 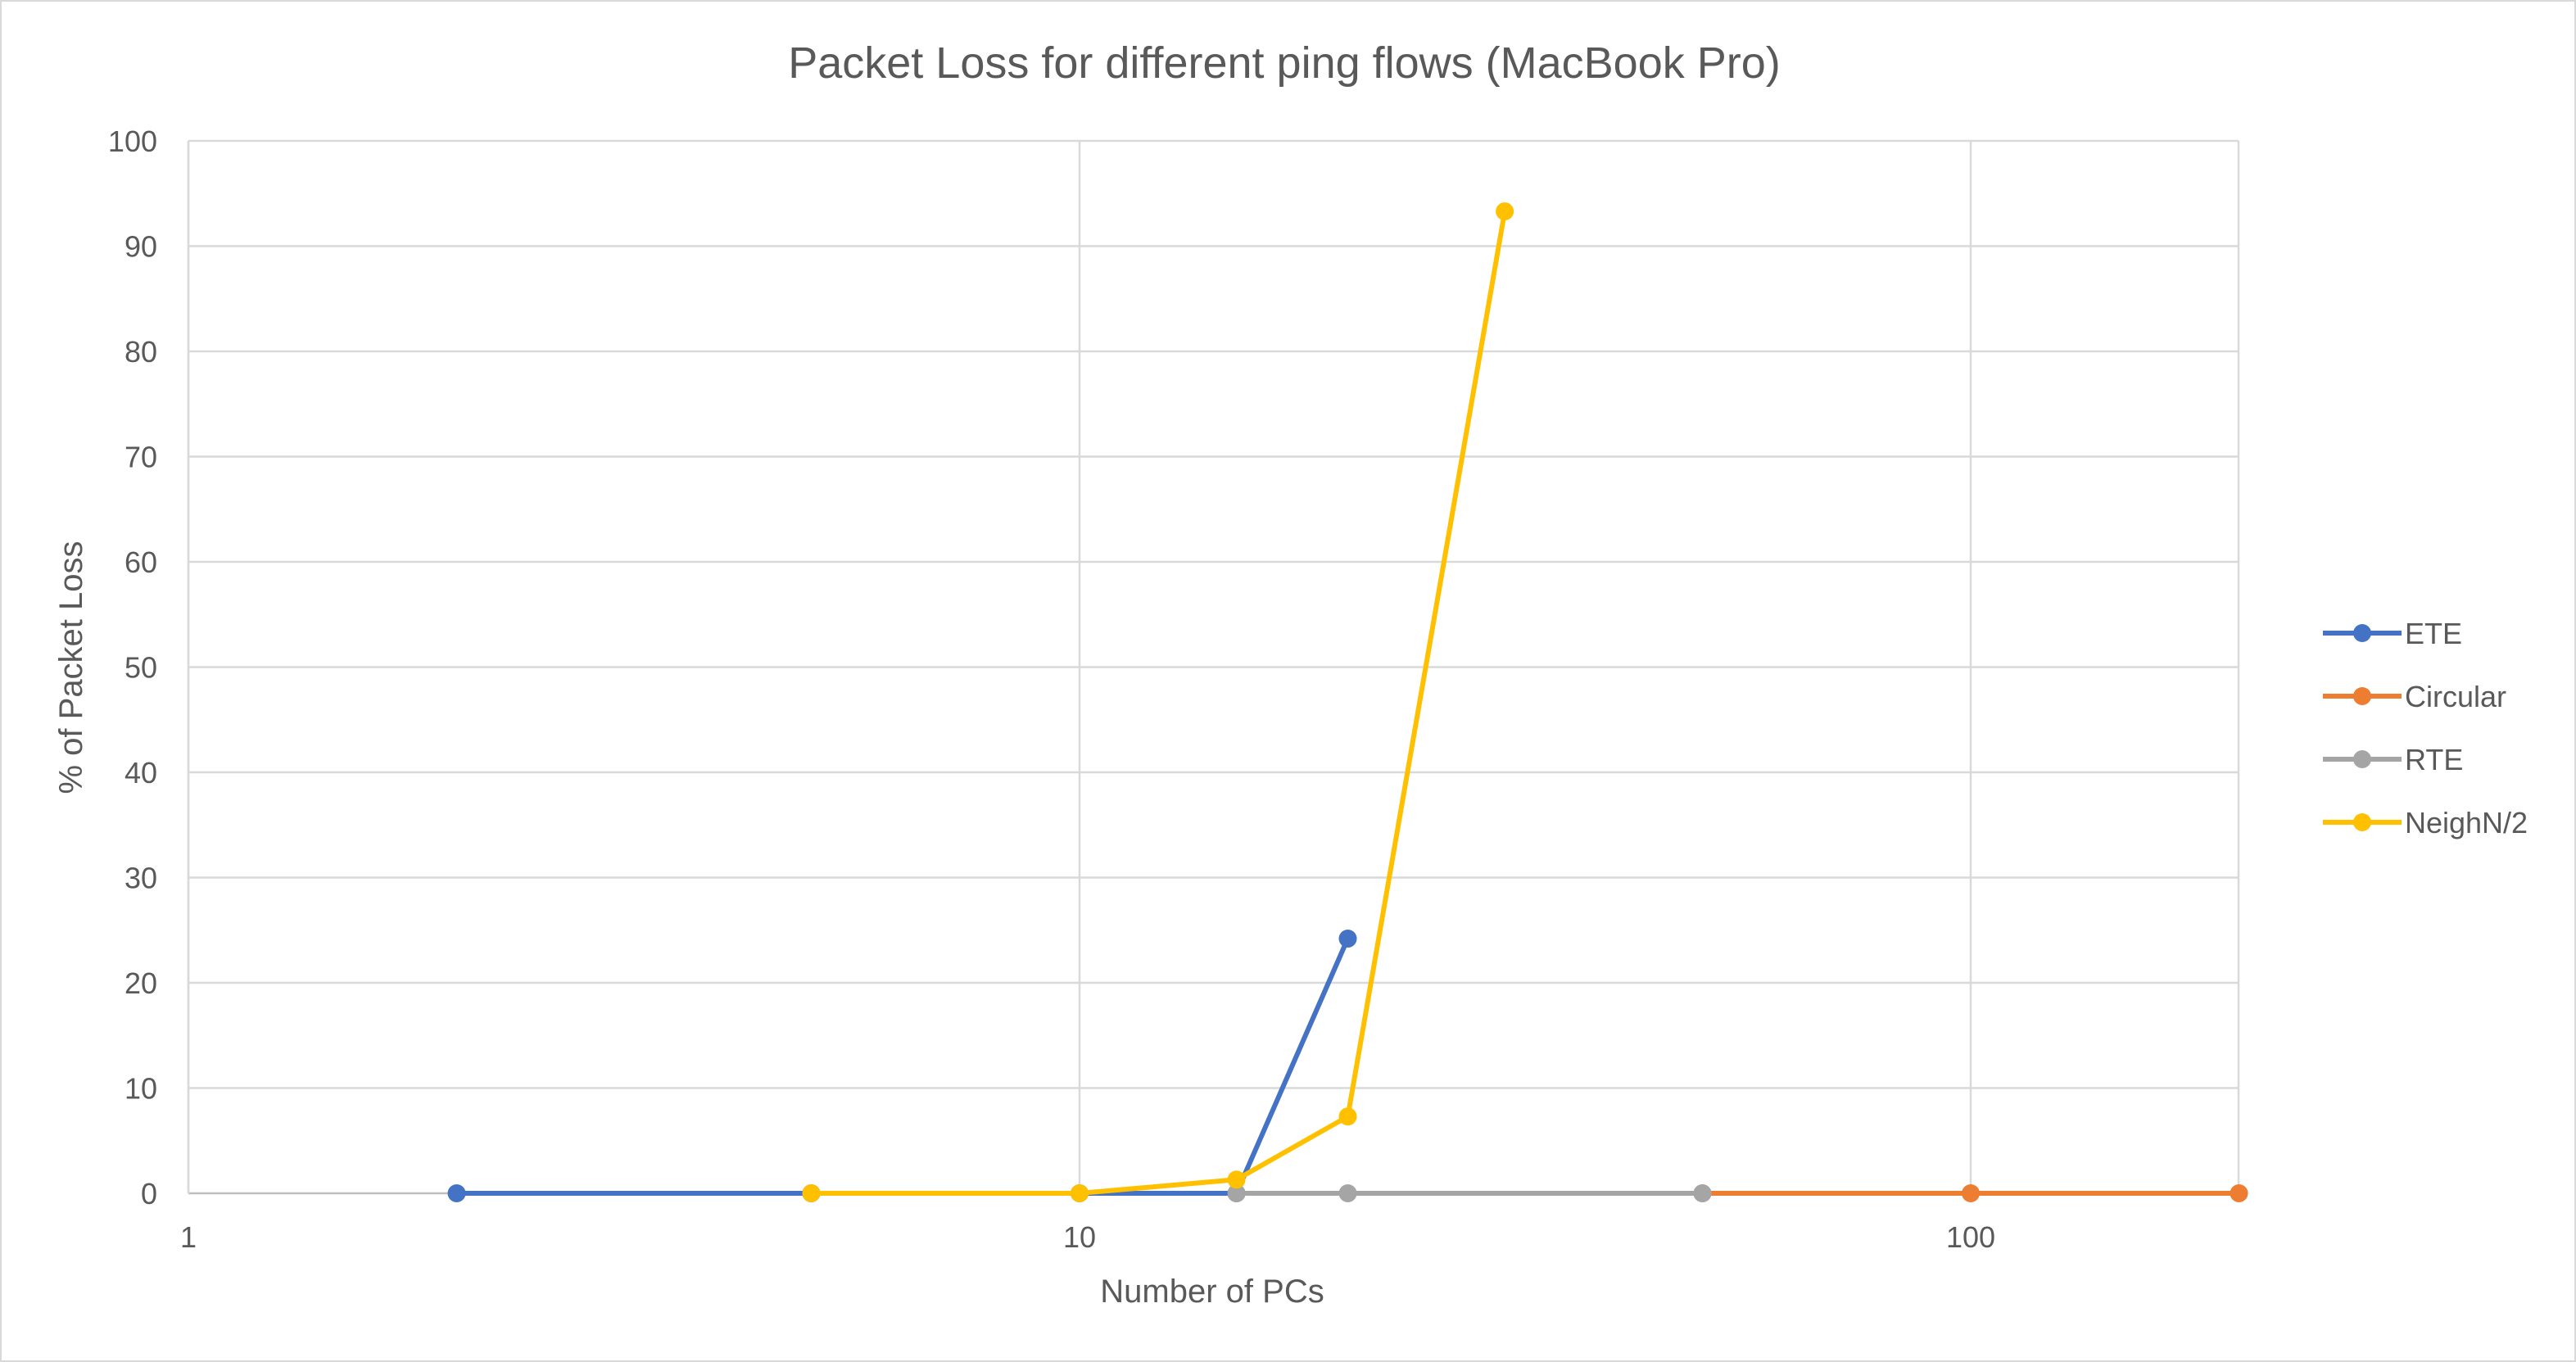 What do you see at coordinates (140, 247) in the screenshot?
I see `y-tick-label: 90` at bounding box center [140, 247].